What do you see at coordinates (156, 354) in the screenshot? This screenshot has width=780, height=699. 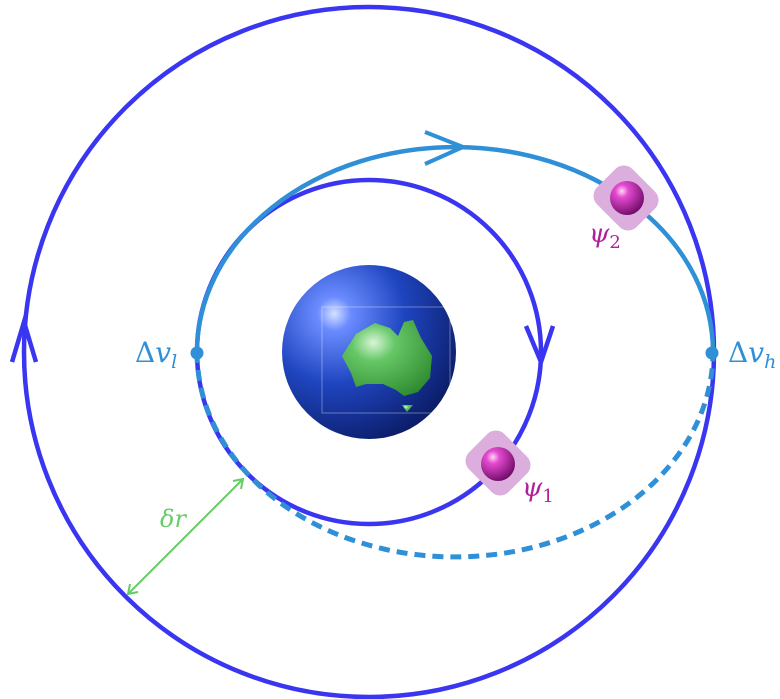 I see `delta-v-low-label: Δvl` at bounding box center [156, 354].